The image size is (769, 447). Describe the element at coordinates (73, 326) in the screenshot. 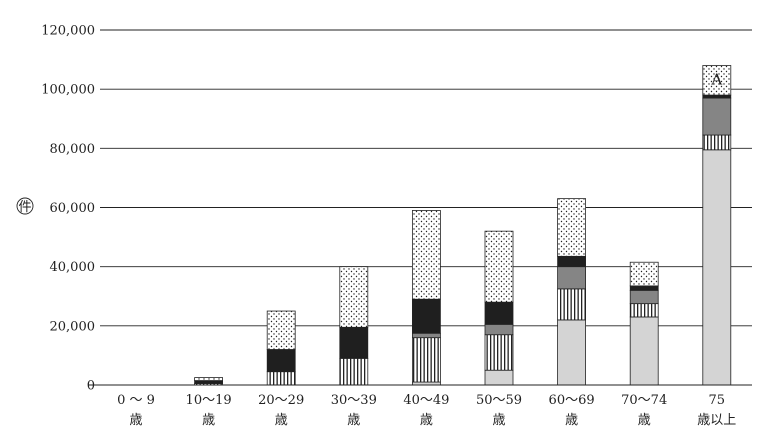

I see `y-tick-label: 20,000` at that location.